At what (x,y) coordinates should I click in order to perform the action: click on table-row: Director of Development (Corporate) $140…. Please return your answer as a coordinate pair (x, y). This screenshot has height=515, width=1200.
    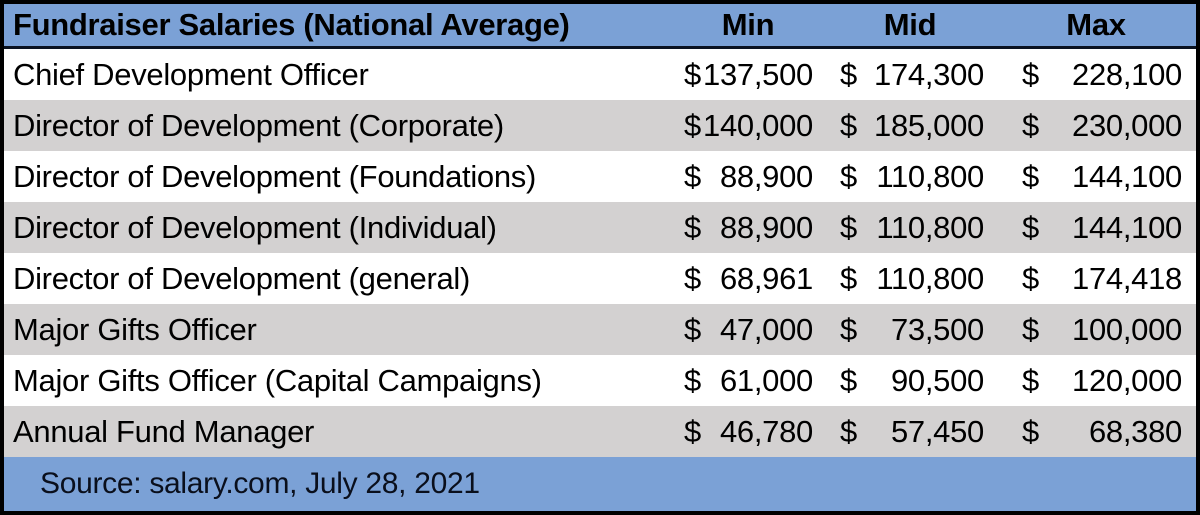
    Looking at the image, I should click on (600, 125).